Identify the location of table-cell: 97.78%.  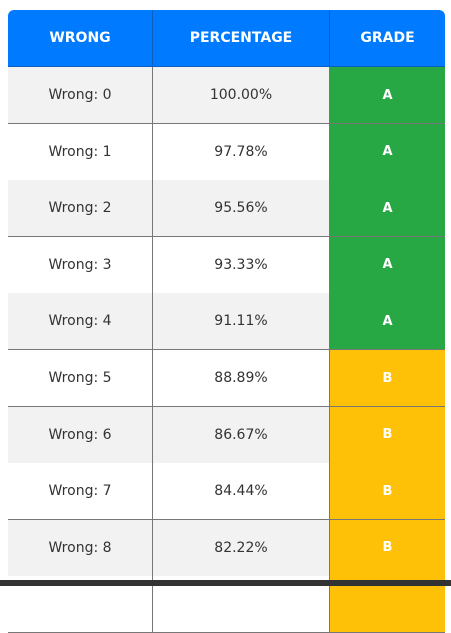
(241, 152).